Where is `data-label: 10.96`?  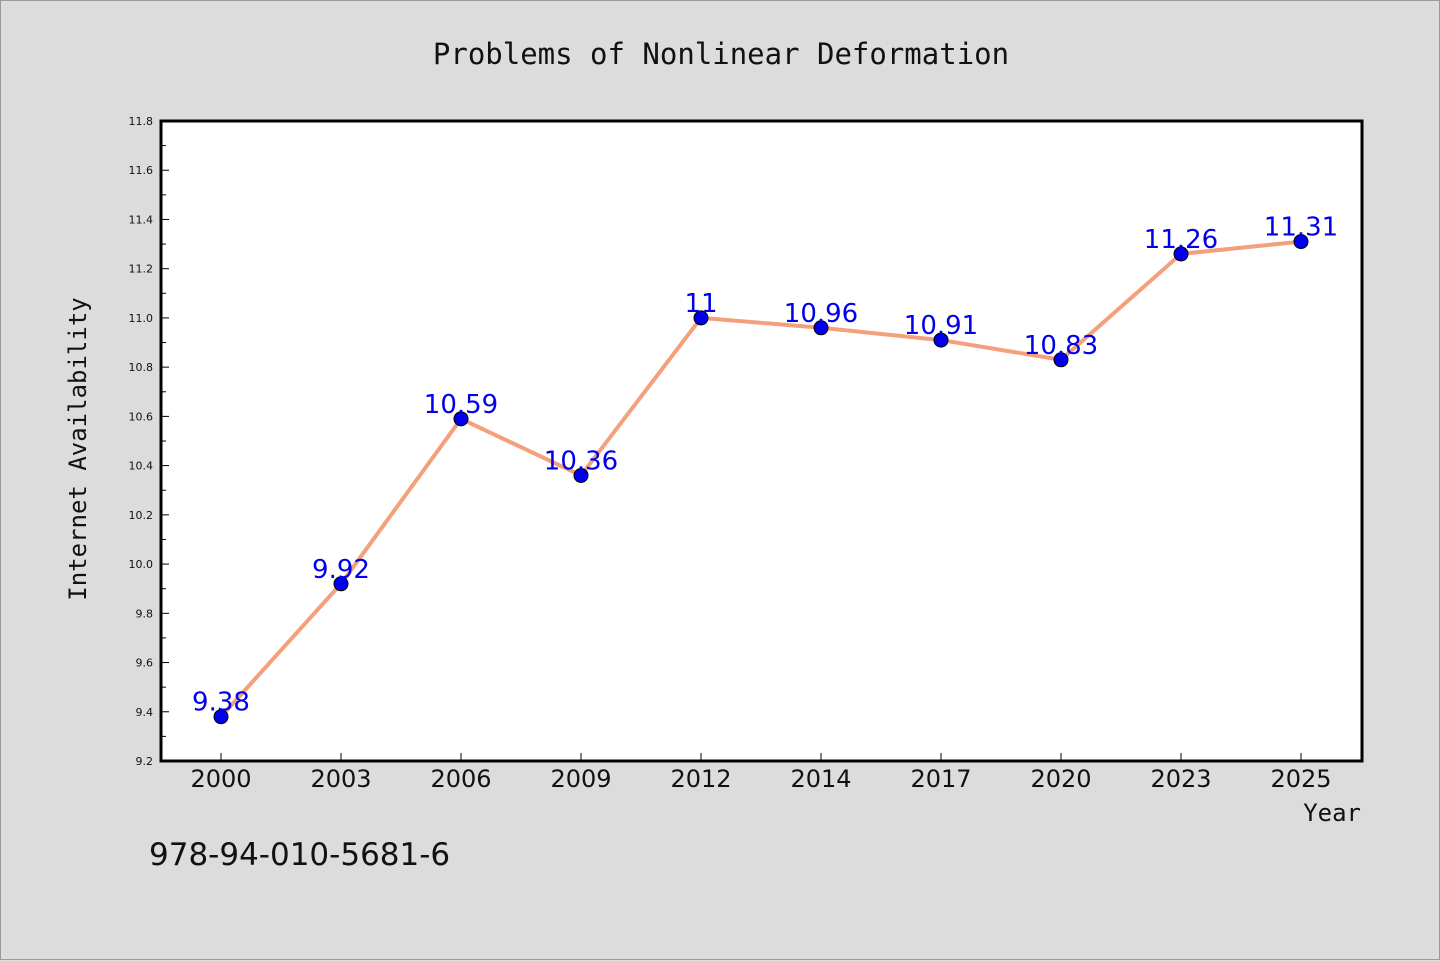 data-label: 10.96 is located at coordinates (821, 314).